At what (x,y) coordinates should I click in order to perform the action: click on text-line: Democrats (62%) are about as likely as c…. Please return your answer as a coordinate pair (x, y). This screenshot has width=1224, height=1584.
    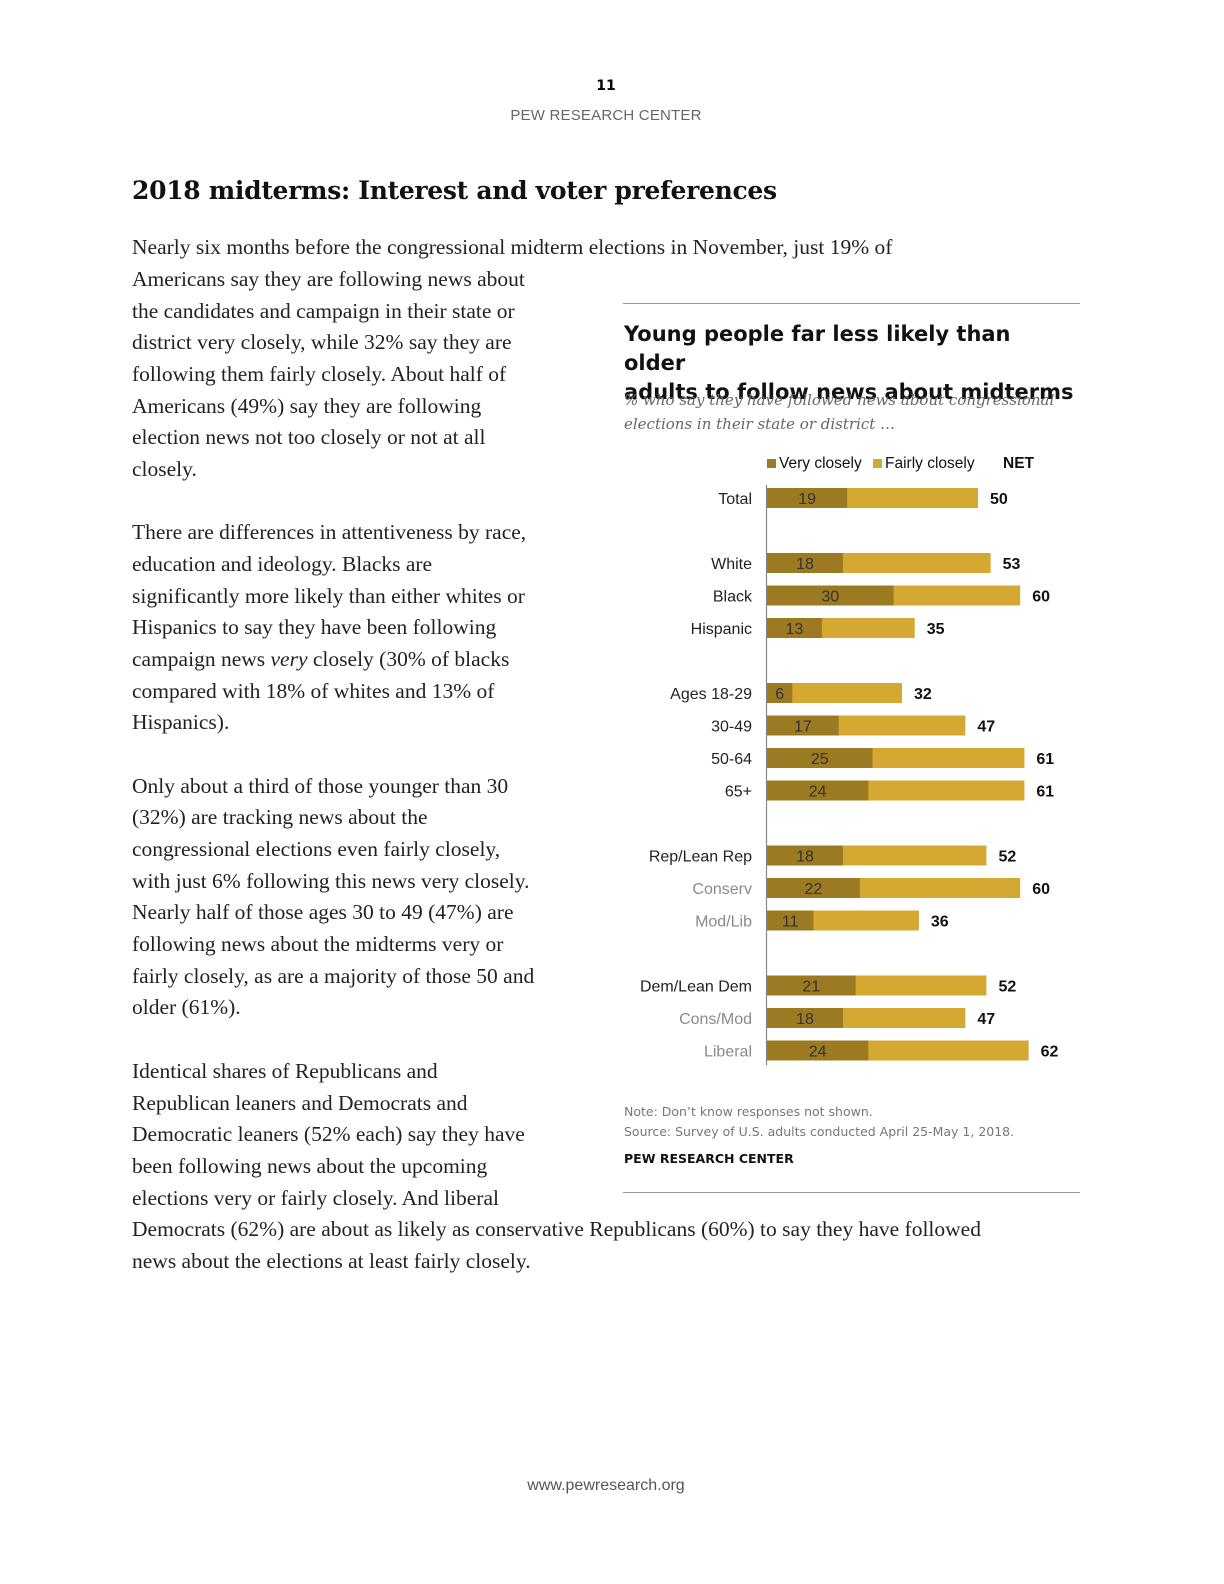
    Looking at the image, I should click on (556, 1229).